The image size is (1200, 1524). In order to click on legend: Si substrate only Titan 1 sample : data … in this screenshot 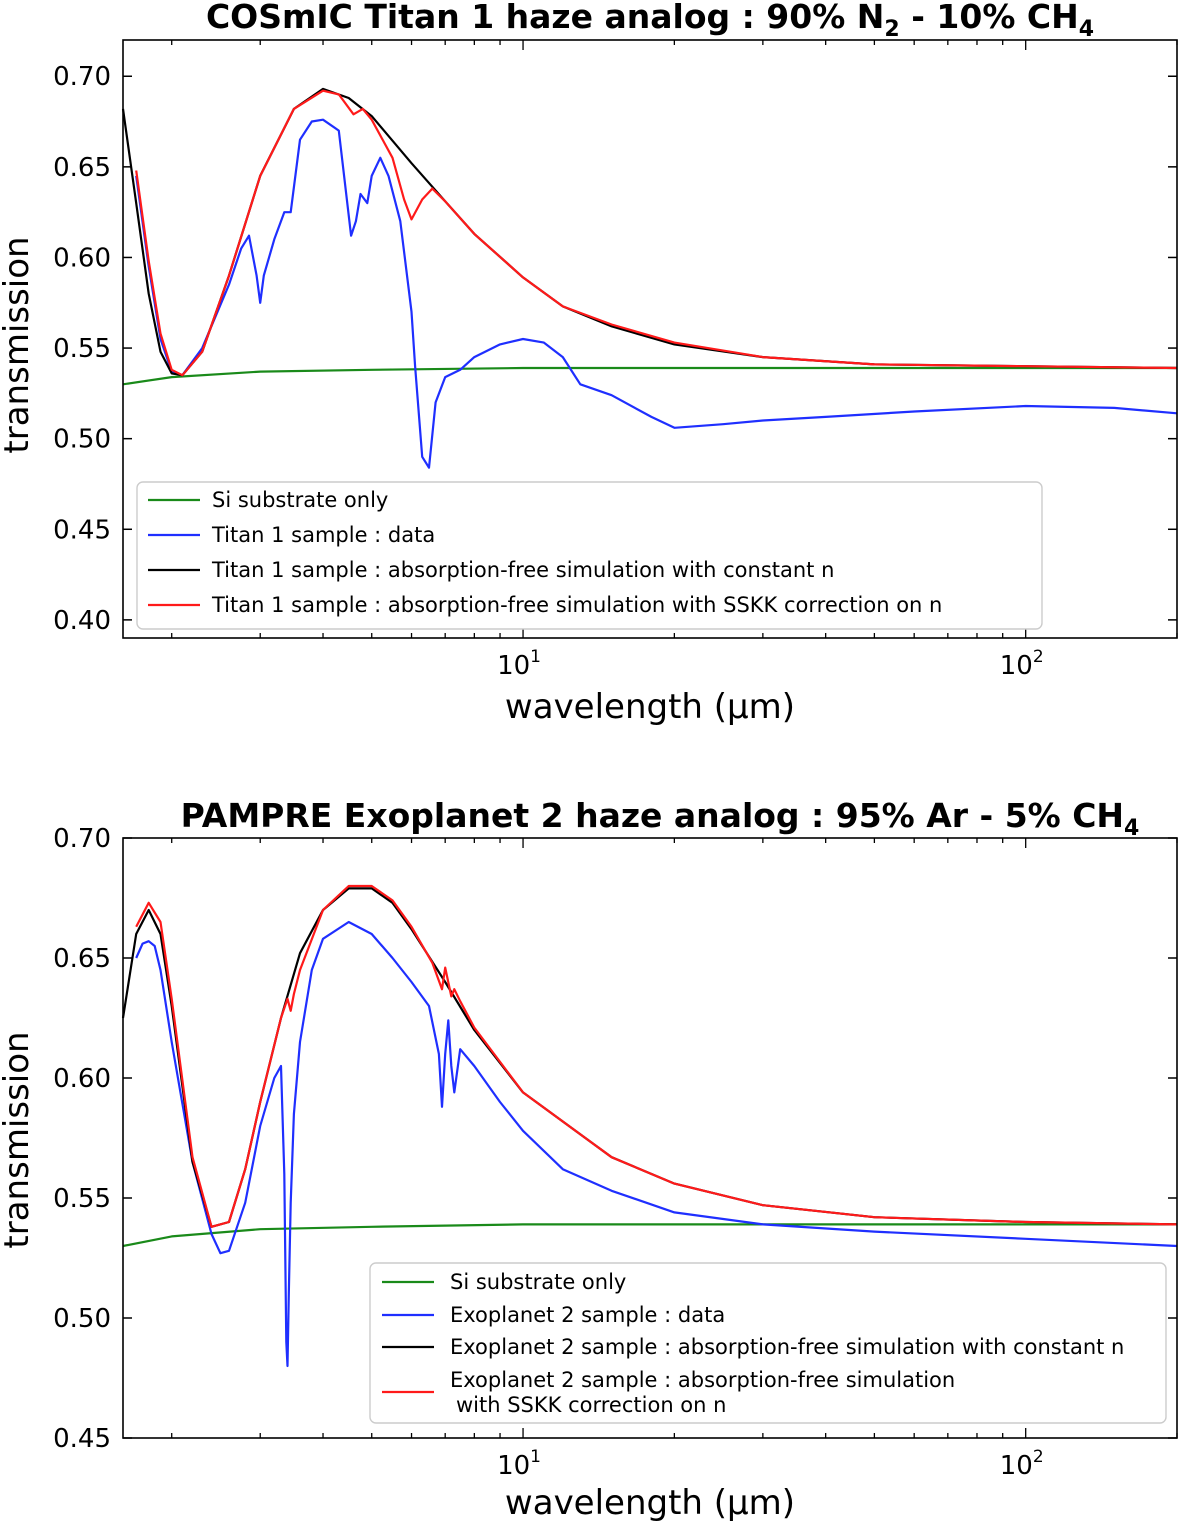, I will do `click(589, 555)`.